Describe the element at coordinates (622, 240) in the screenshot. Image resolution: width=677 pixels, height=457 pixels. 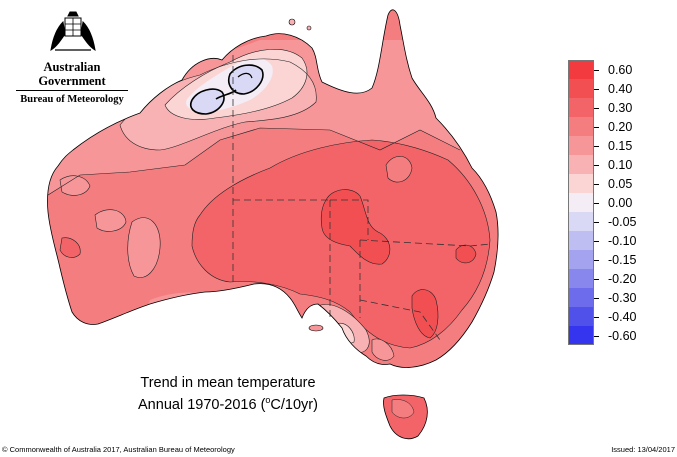
I see `legend-label: -0.10` at that location.